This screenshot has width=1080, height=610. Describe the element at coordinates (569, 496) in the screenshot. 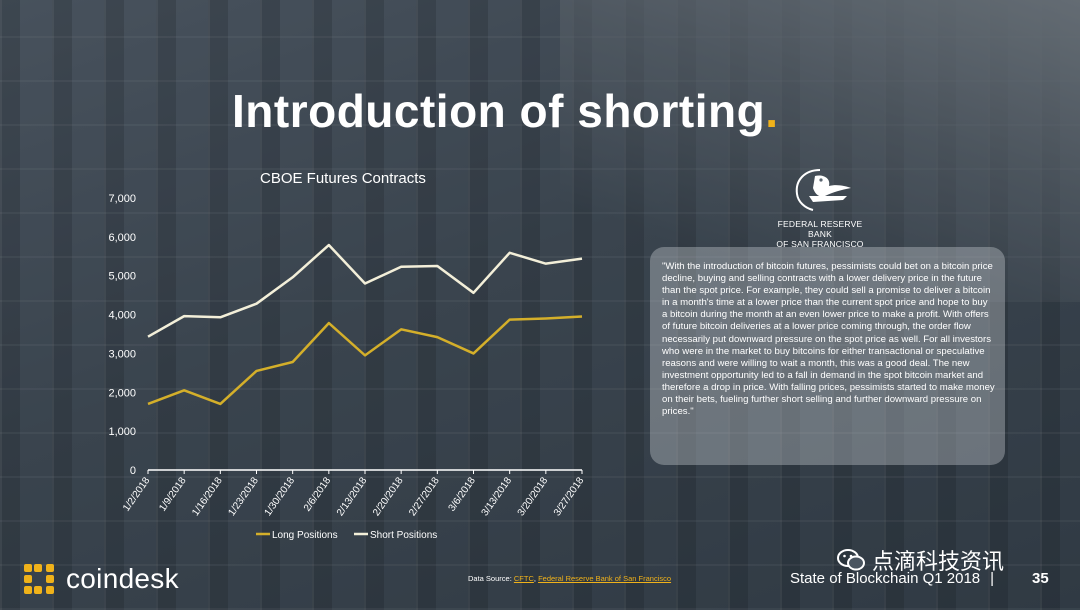

I see `x-tick-label: 3/27/2018` at that location.